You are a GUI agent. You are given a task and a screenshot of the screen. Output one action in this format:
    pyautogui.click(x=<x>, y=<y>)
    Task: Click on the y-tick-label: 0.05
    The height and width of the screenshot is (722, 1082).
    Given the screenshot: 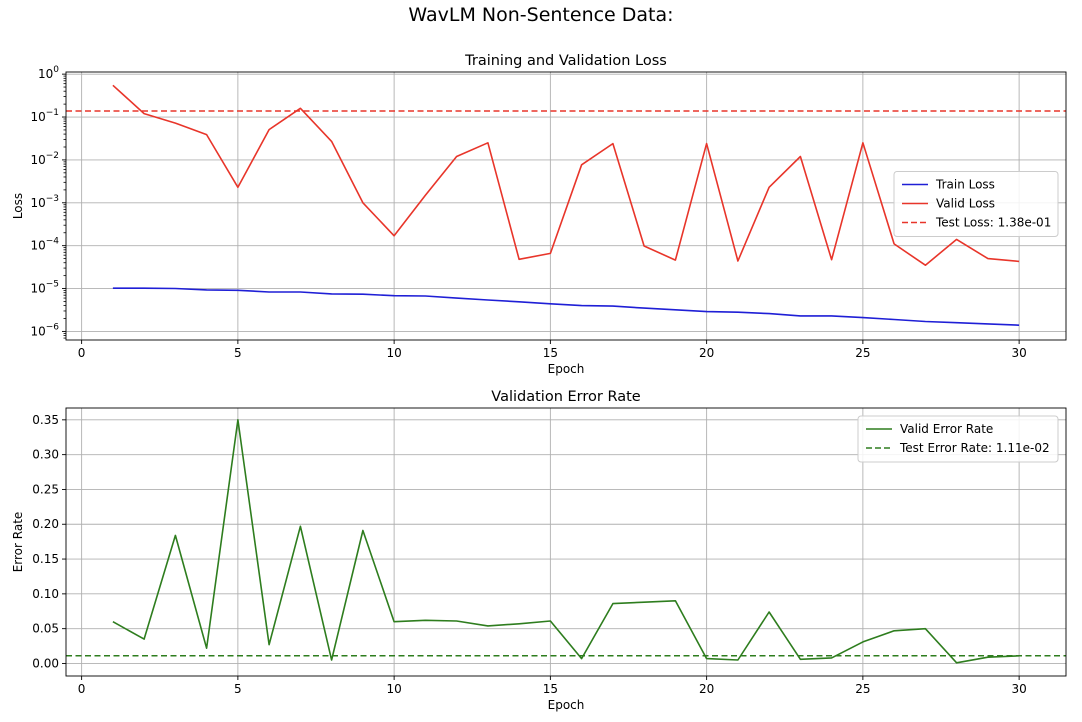 What is the action you would take?
    pyautogui.click(x=45, y=629)
    